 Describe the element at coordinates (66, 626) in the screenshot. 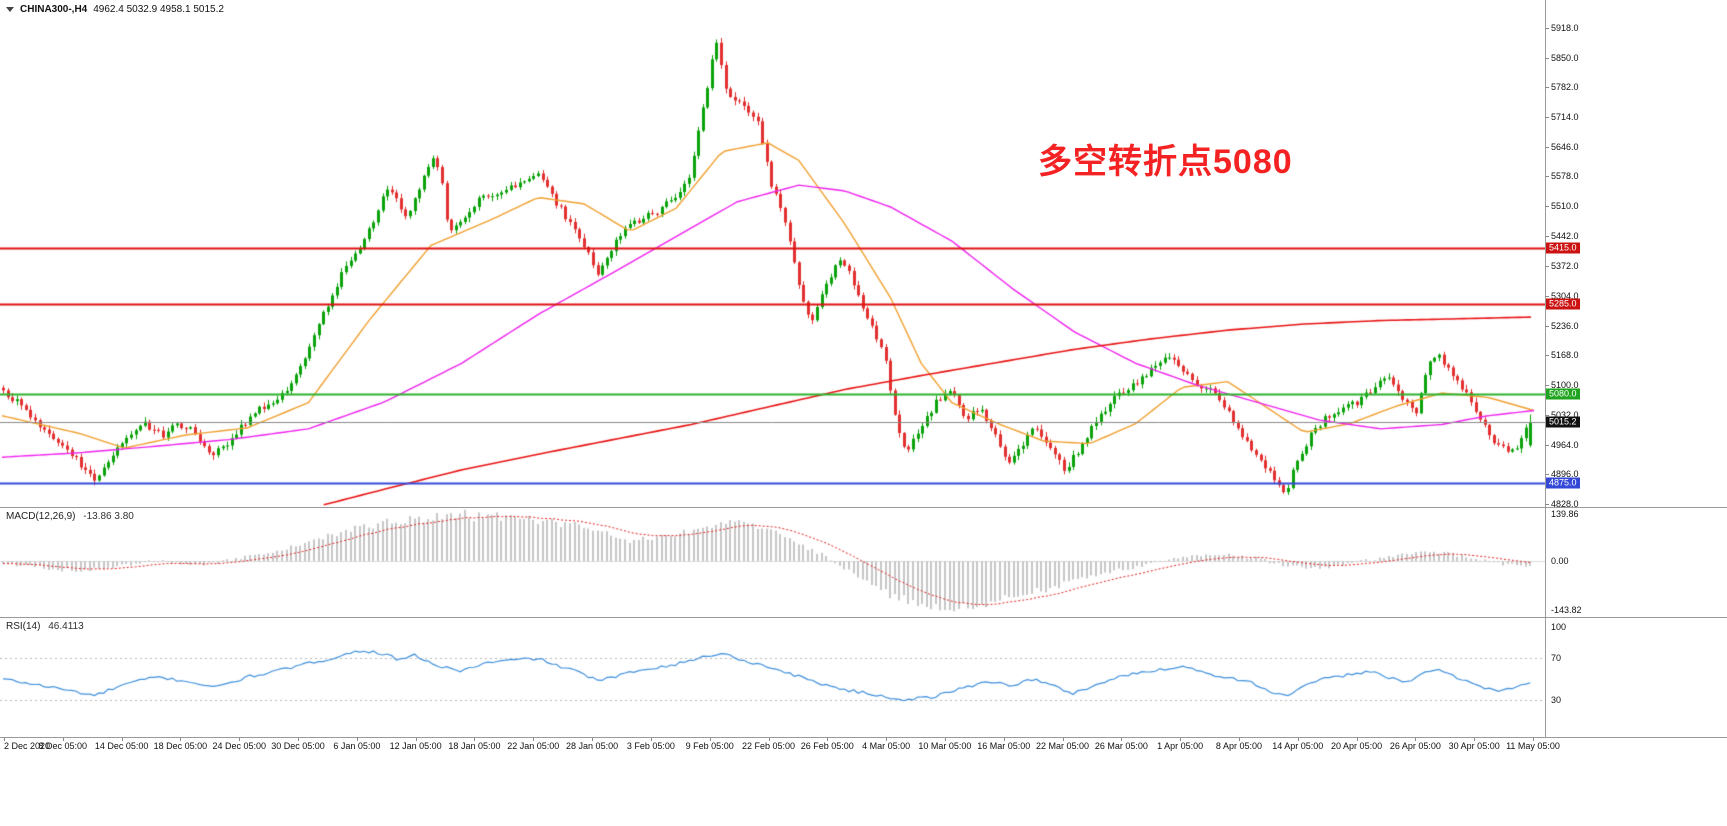

I see `rsi-value: 46.4113` at that location.